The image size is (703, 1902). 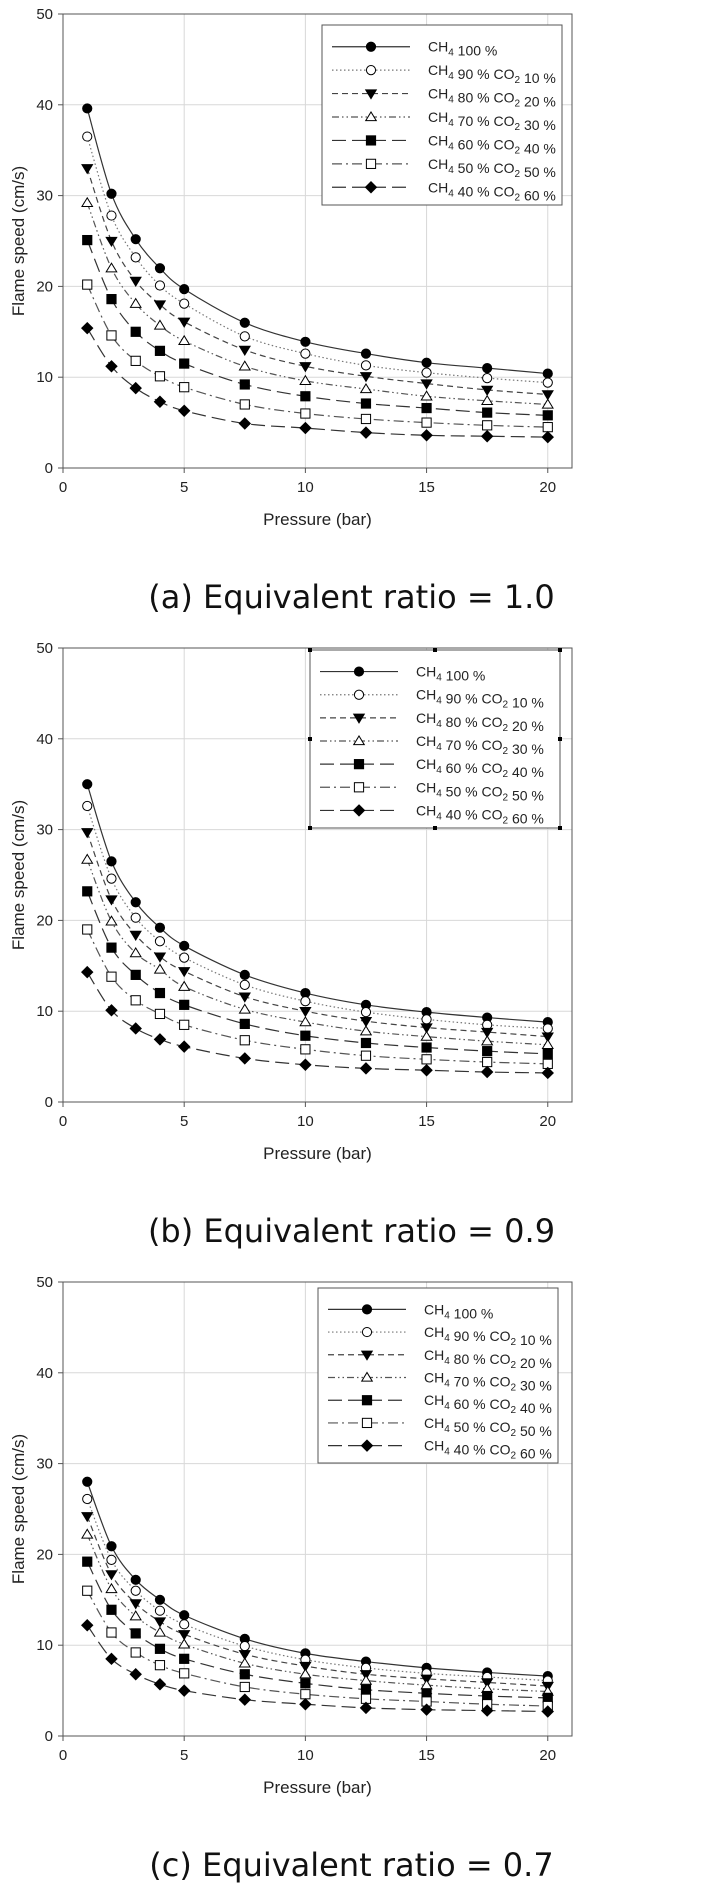 What do you see at coordinates (560, 650) in the screenshot?
I see `legend-selection-handle` at bounding box center [560, 650].